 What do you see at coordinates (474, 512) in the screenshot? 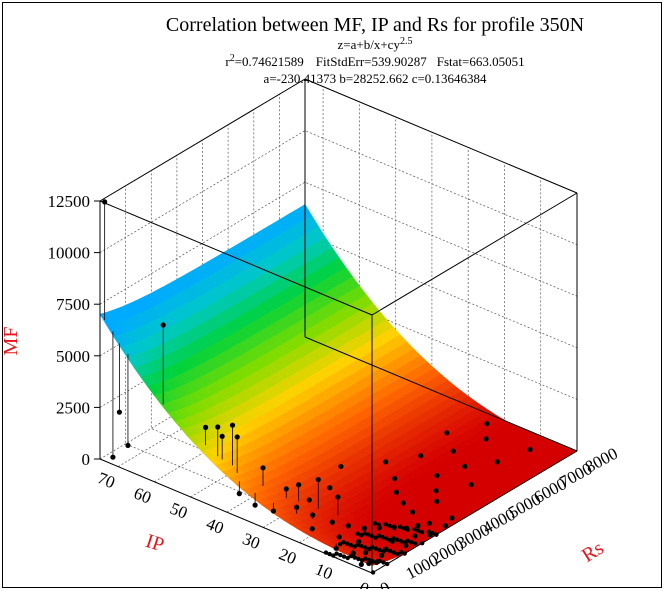
I see `x-axis-line` at bounding box center [474, 512].